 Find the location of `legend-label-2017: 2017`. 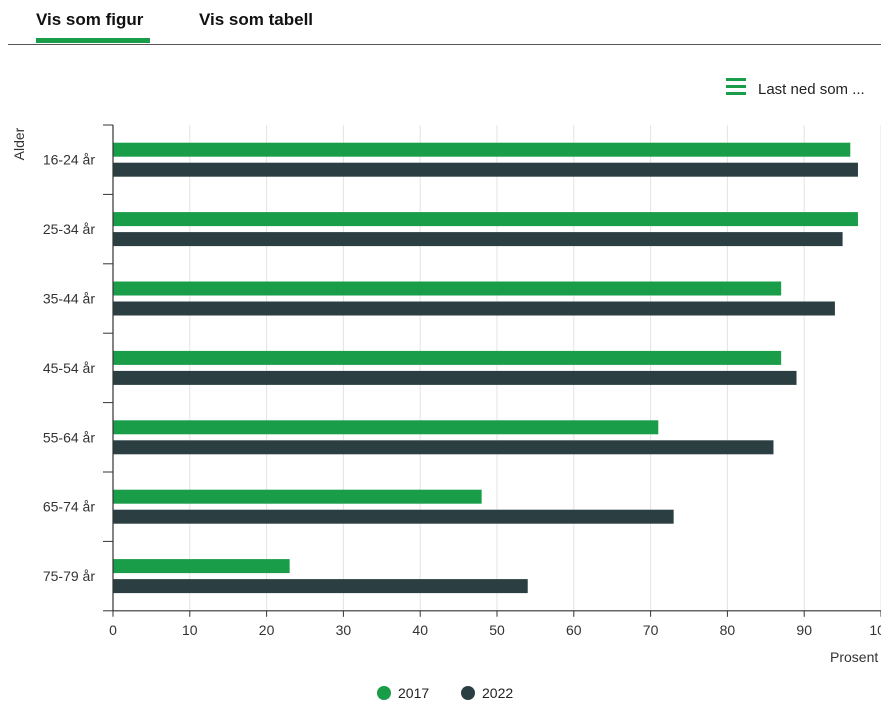

legend-label-2017: 2017 is located at coordinates (414, 693).